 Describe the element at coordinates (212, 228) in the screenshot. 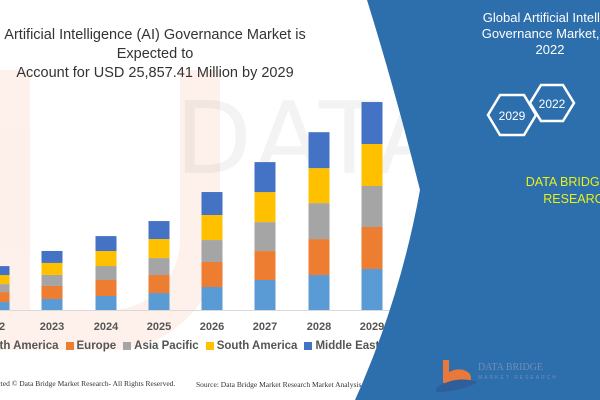

I see `bar-segment-2026-south-america` at that location.